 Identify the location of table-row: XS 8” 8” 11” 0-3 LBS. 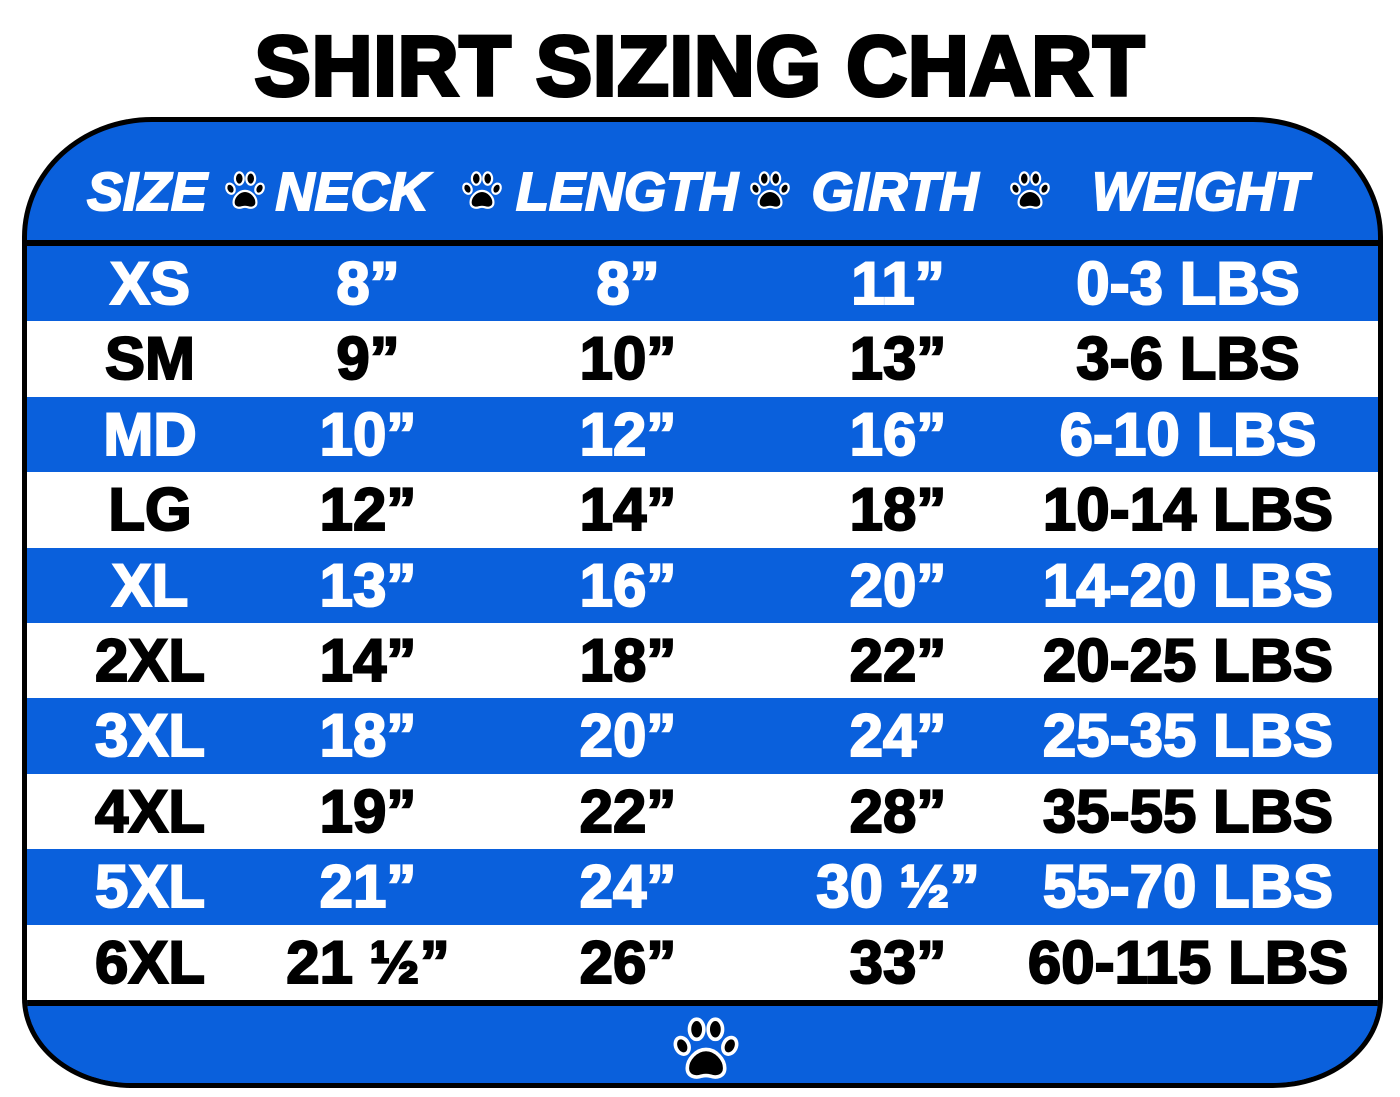
(702, 284).